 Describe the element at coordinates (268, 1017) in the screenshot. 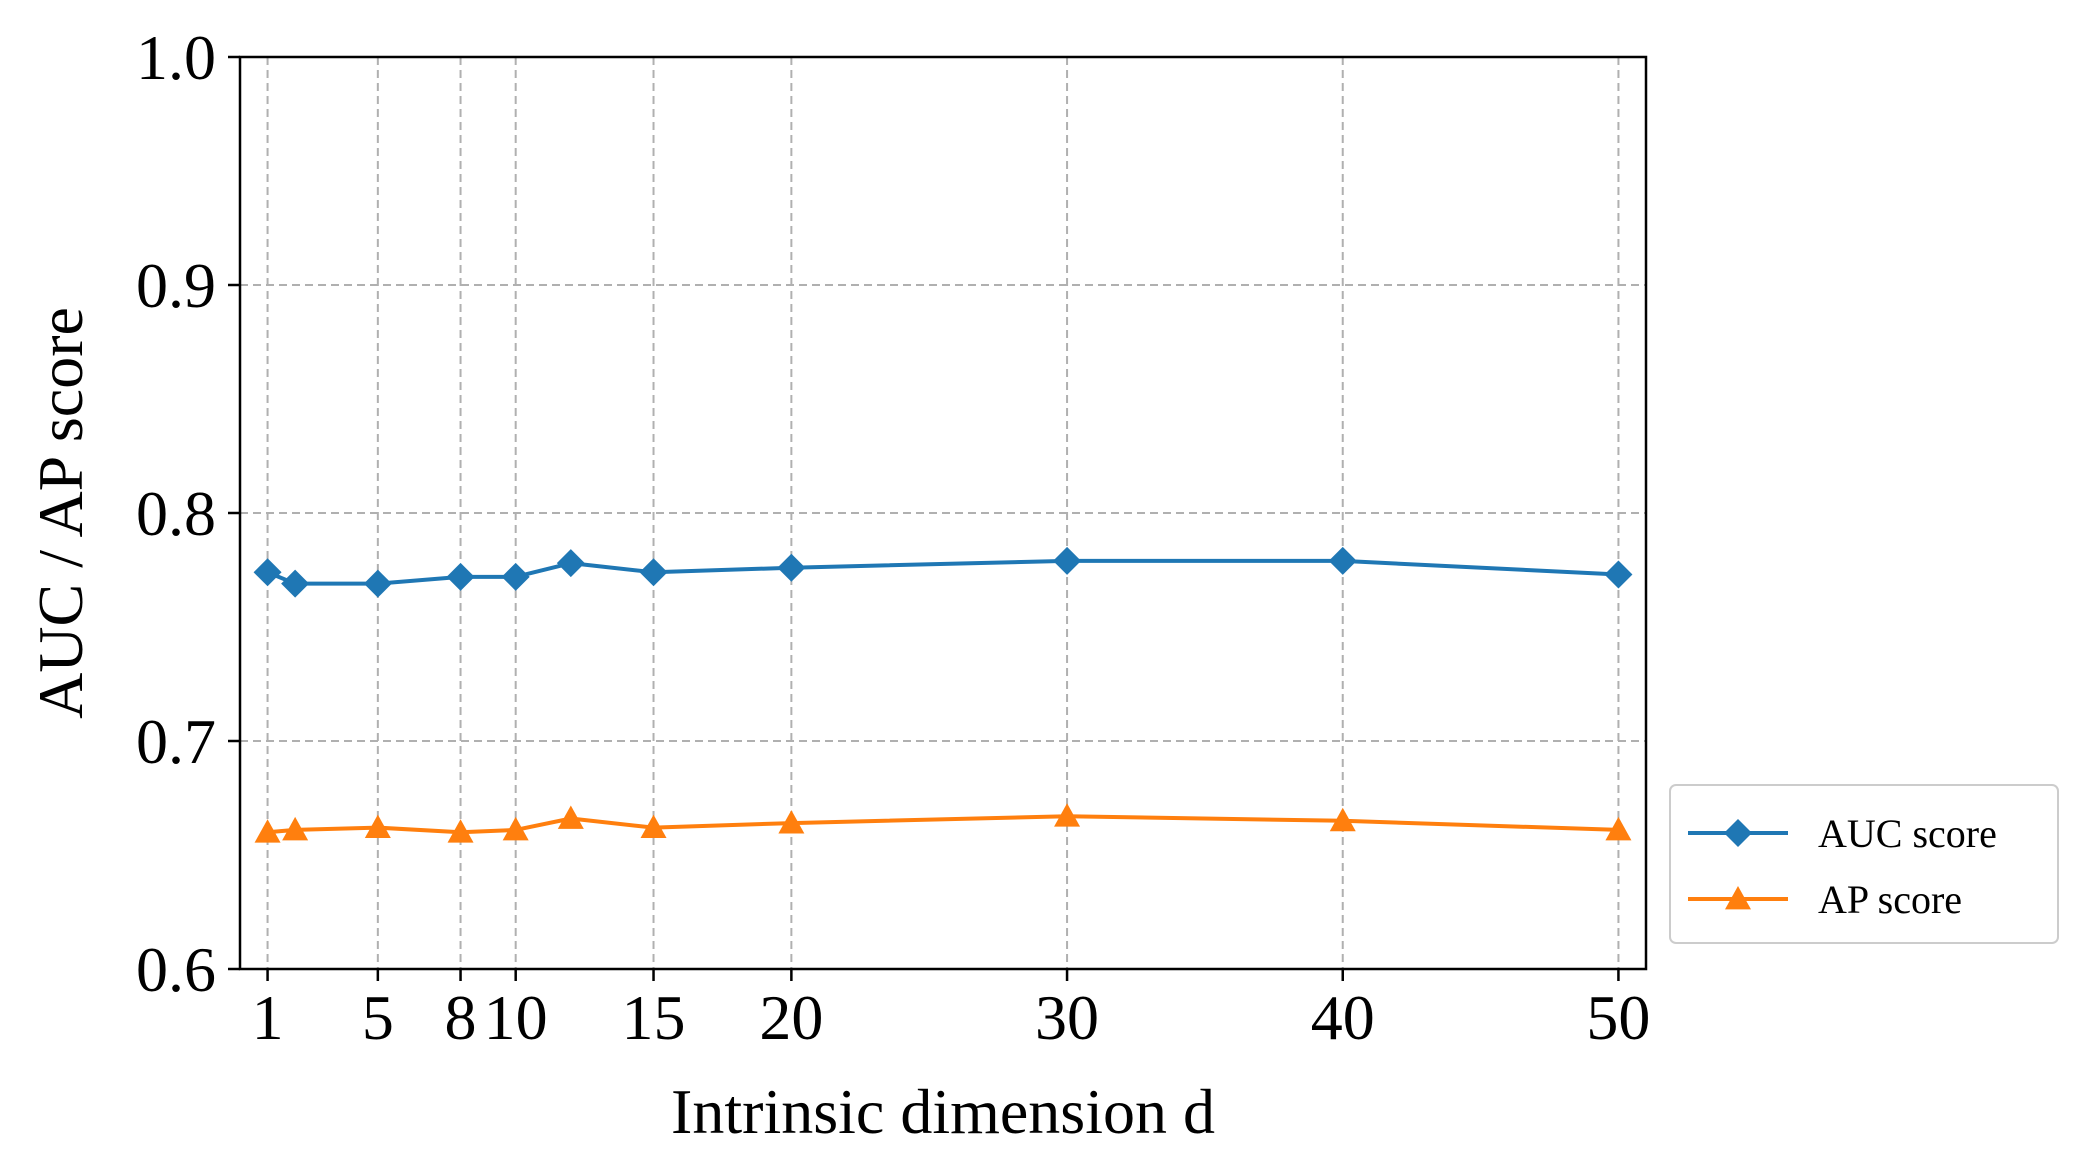

I see `x-tick-label: 1` at that location.